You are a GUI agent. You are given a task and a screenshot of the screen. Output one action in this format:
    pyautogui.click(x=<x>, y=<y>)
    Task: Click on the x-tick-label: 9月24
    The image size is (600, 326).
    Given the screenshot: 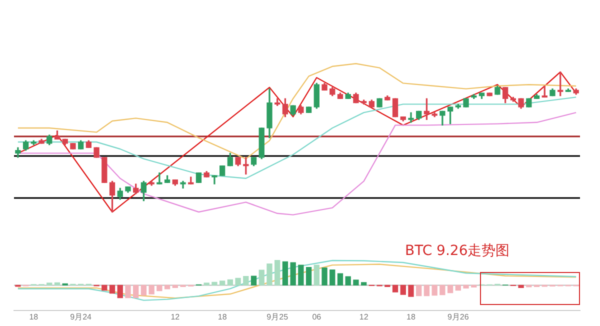 What is the action you would take?
    pyautogui.click(x=81, y=317)
    